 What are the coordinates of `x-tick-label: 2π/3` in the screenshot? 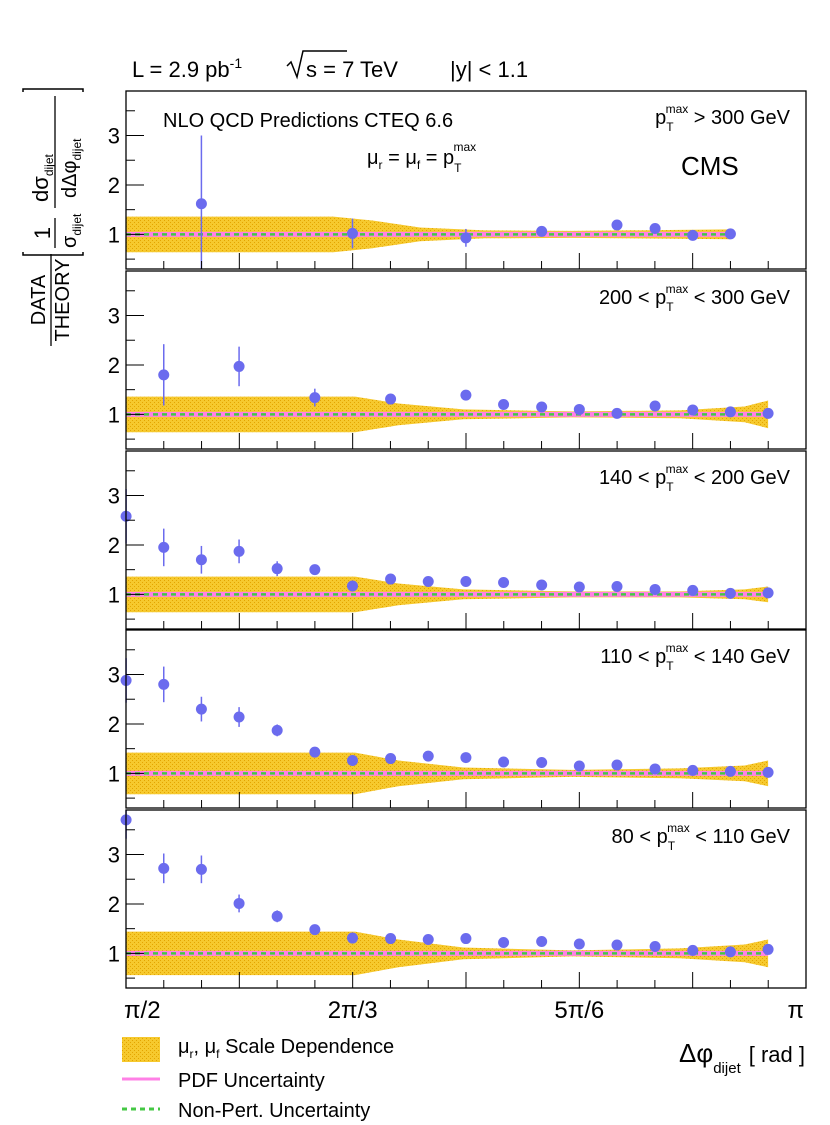 It's located at (353, 1010).